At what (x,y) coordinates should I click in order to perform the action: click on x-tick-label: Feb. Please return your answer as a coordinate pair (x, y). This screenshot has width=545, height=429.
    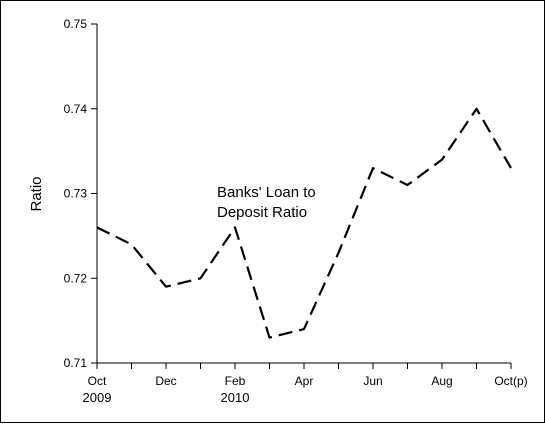
    Looking at the image, I should click on (235, 381).